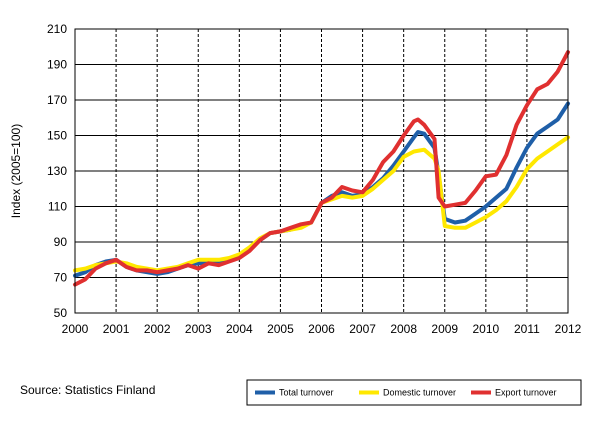 Image resolution: width=593 pixels, height=421 pixels. Describe the element at coordinates (116, 329) in the screenshot. I see `x-tick-label: 2001` at that location.